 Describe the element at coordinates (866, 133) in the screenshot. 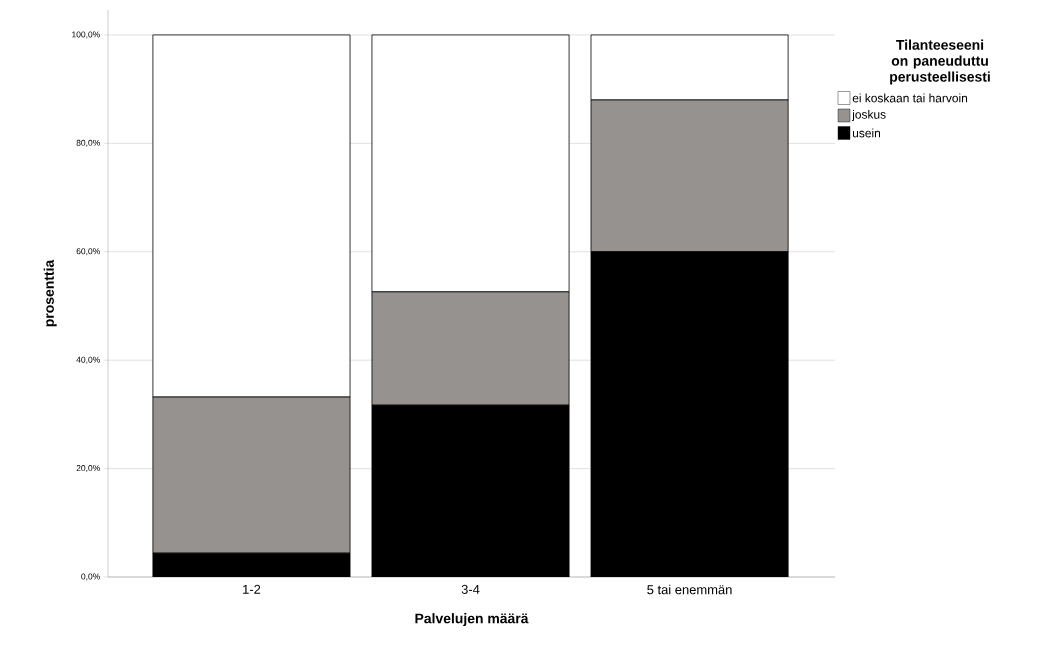

I see `legend-label: usein` at that location.